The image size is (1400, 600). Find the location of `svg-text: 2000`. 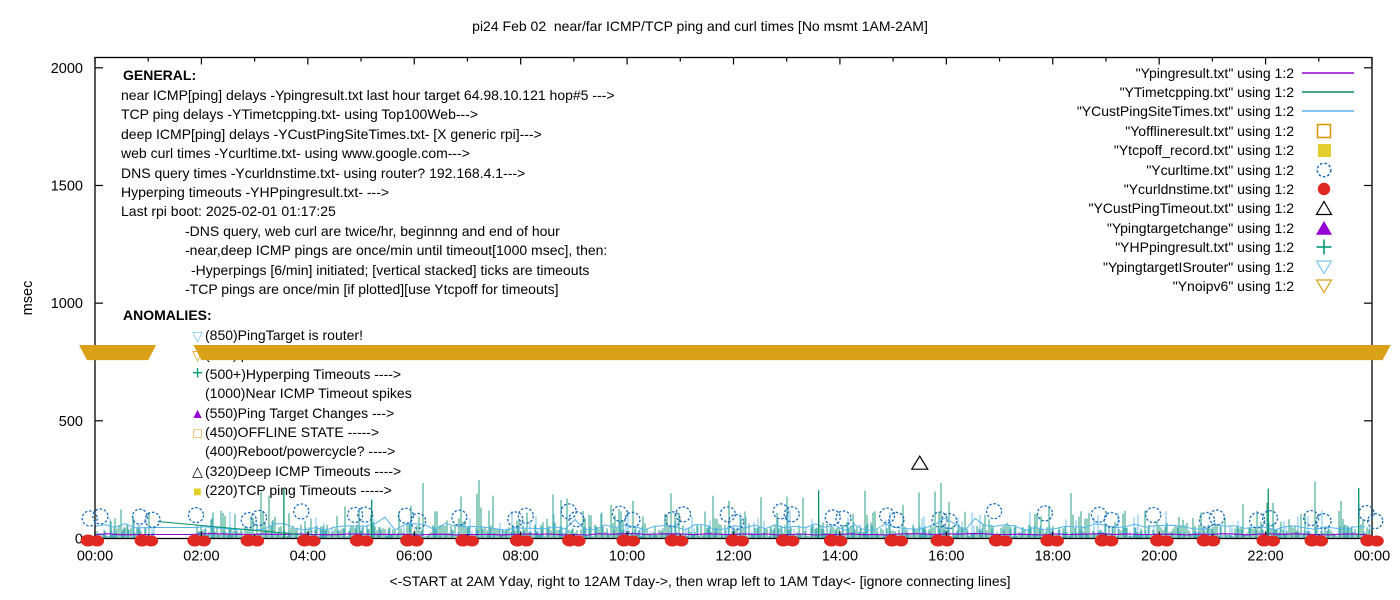

svg-text: 2000 is located at coordinates (67, 69).